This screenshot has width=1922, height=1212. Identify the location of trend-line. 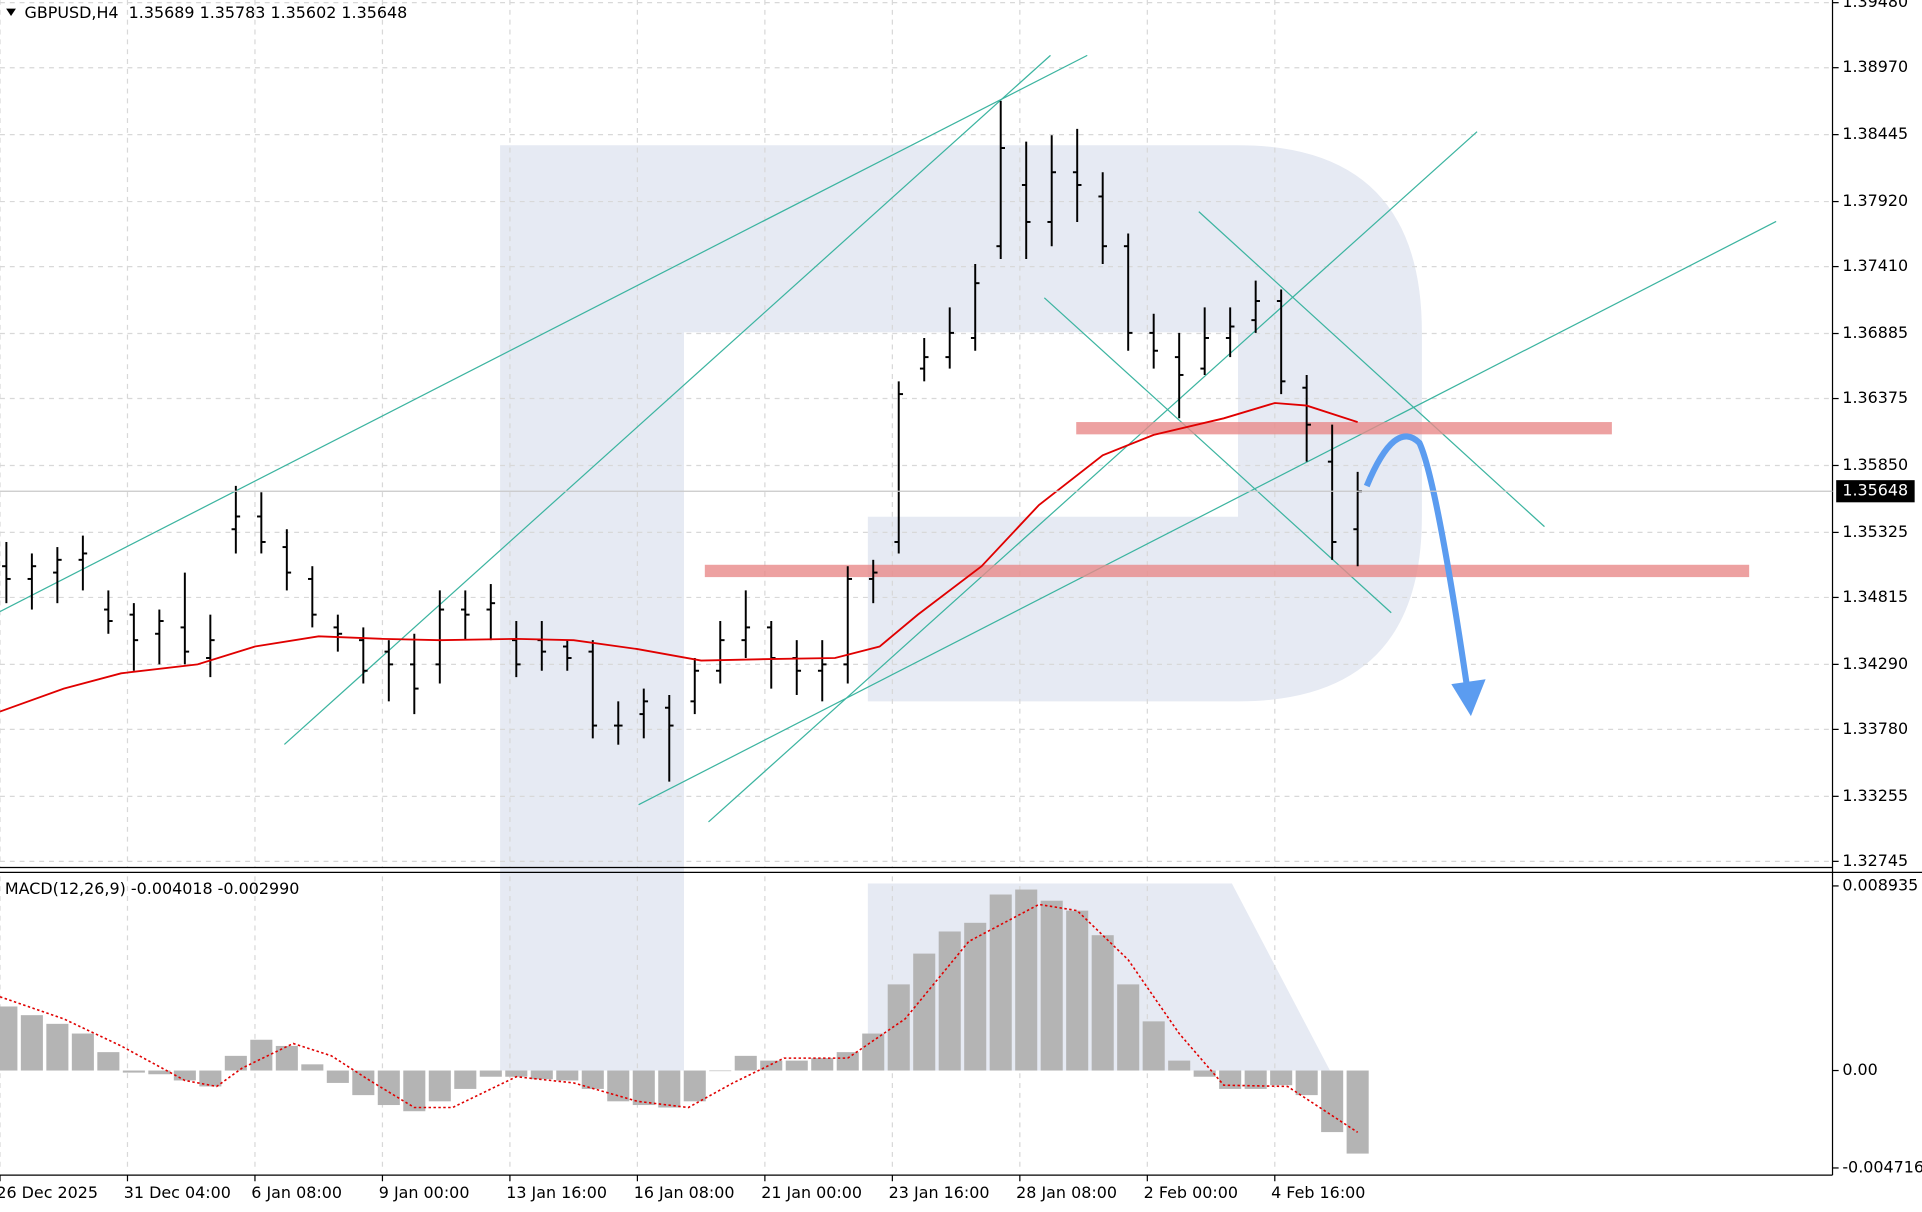
(1371, 369).